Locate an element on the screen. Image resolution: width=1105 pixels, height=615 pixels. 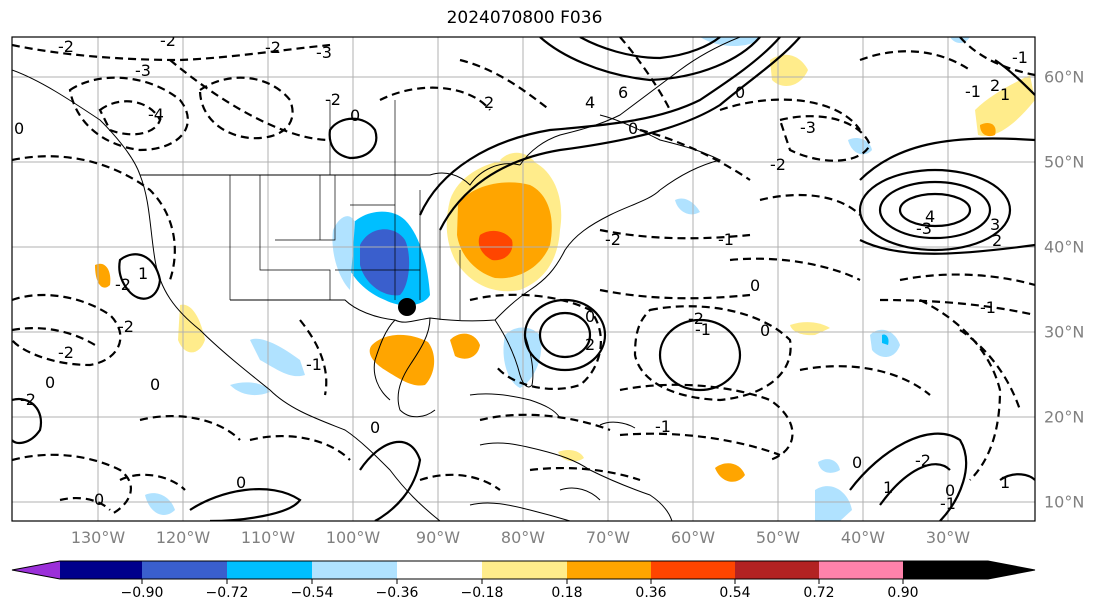
lat-label: 50°N is located at coordinates (1064, 162).